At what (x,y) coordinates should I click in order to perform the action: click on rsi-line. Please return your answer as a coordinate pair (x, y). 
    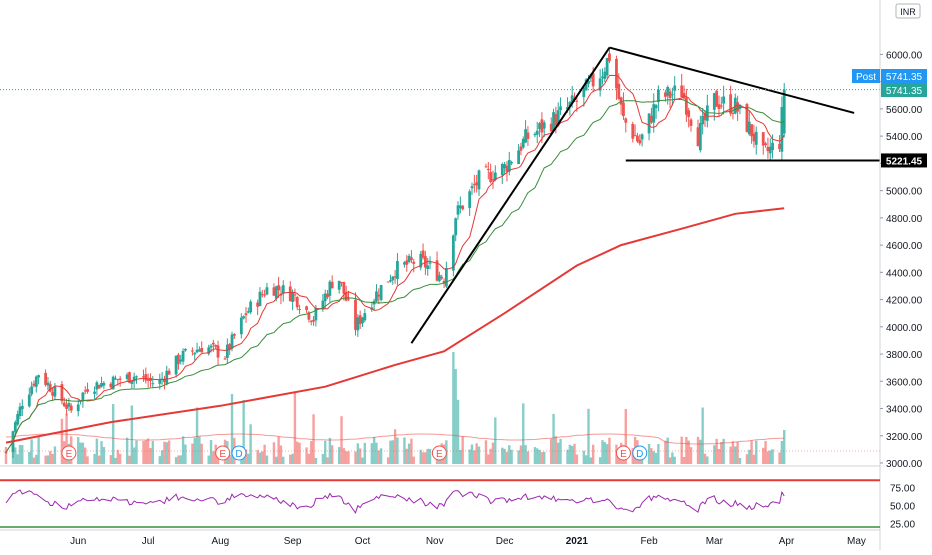
    Looking at the image, I should click on (395, 502).